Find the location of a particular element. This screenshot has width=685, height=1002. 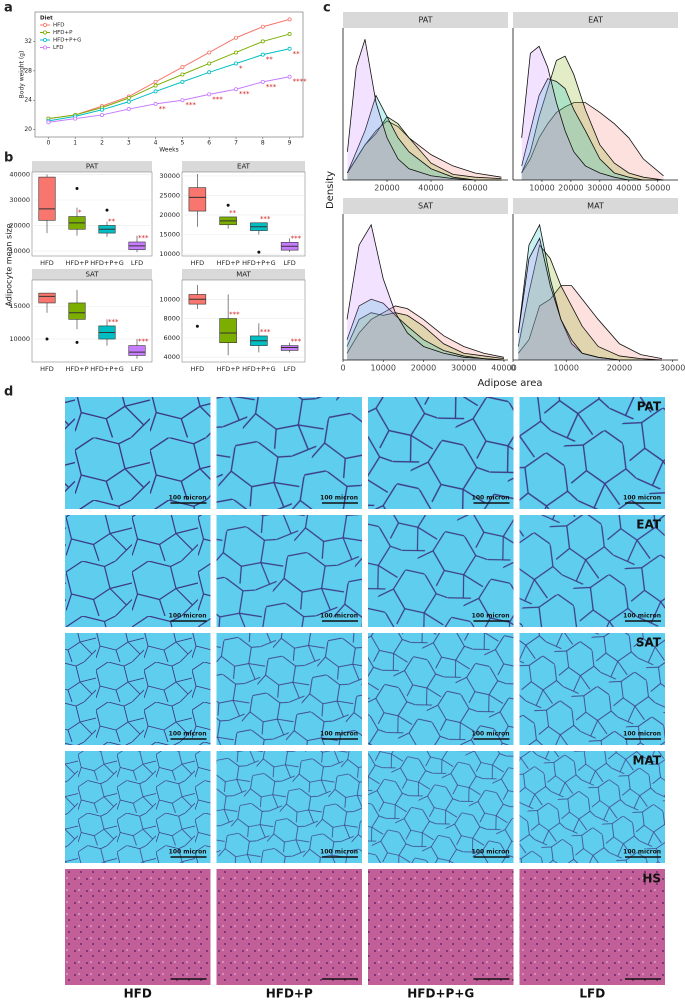

x-tick-label: 7 is located at coordinates (236, 143).